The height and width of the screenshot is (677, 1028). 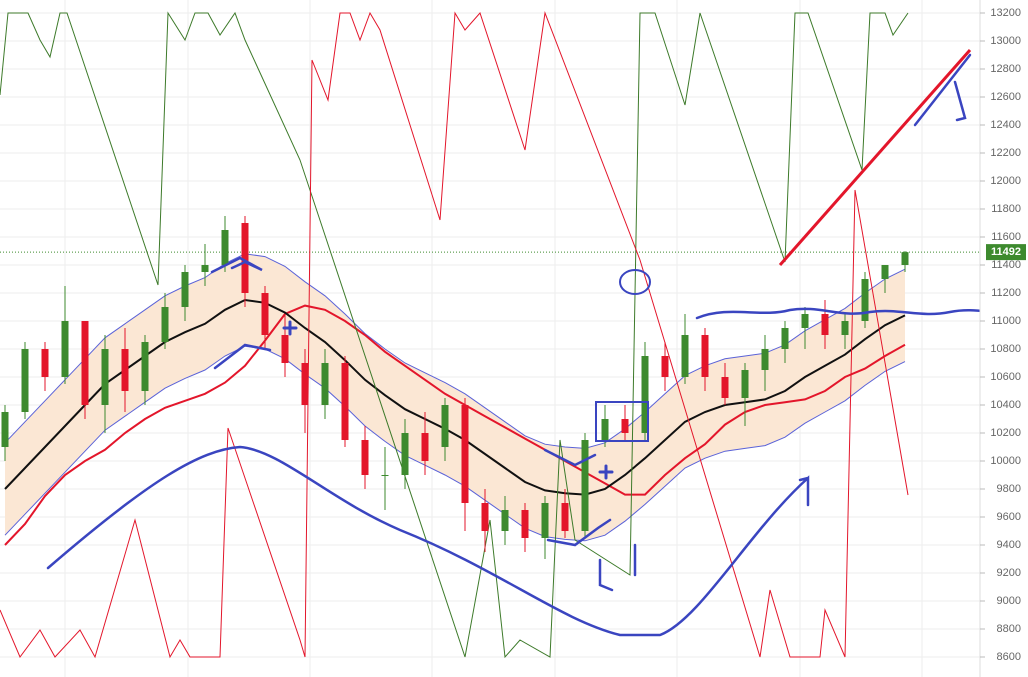 What do you see at coordinates (1005, 461) in the screenshot?
I see `y-tick-label: 10000` at bounding box center [1005, 461].